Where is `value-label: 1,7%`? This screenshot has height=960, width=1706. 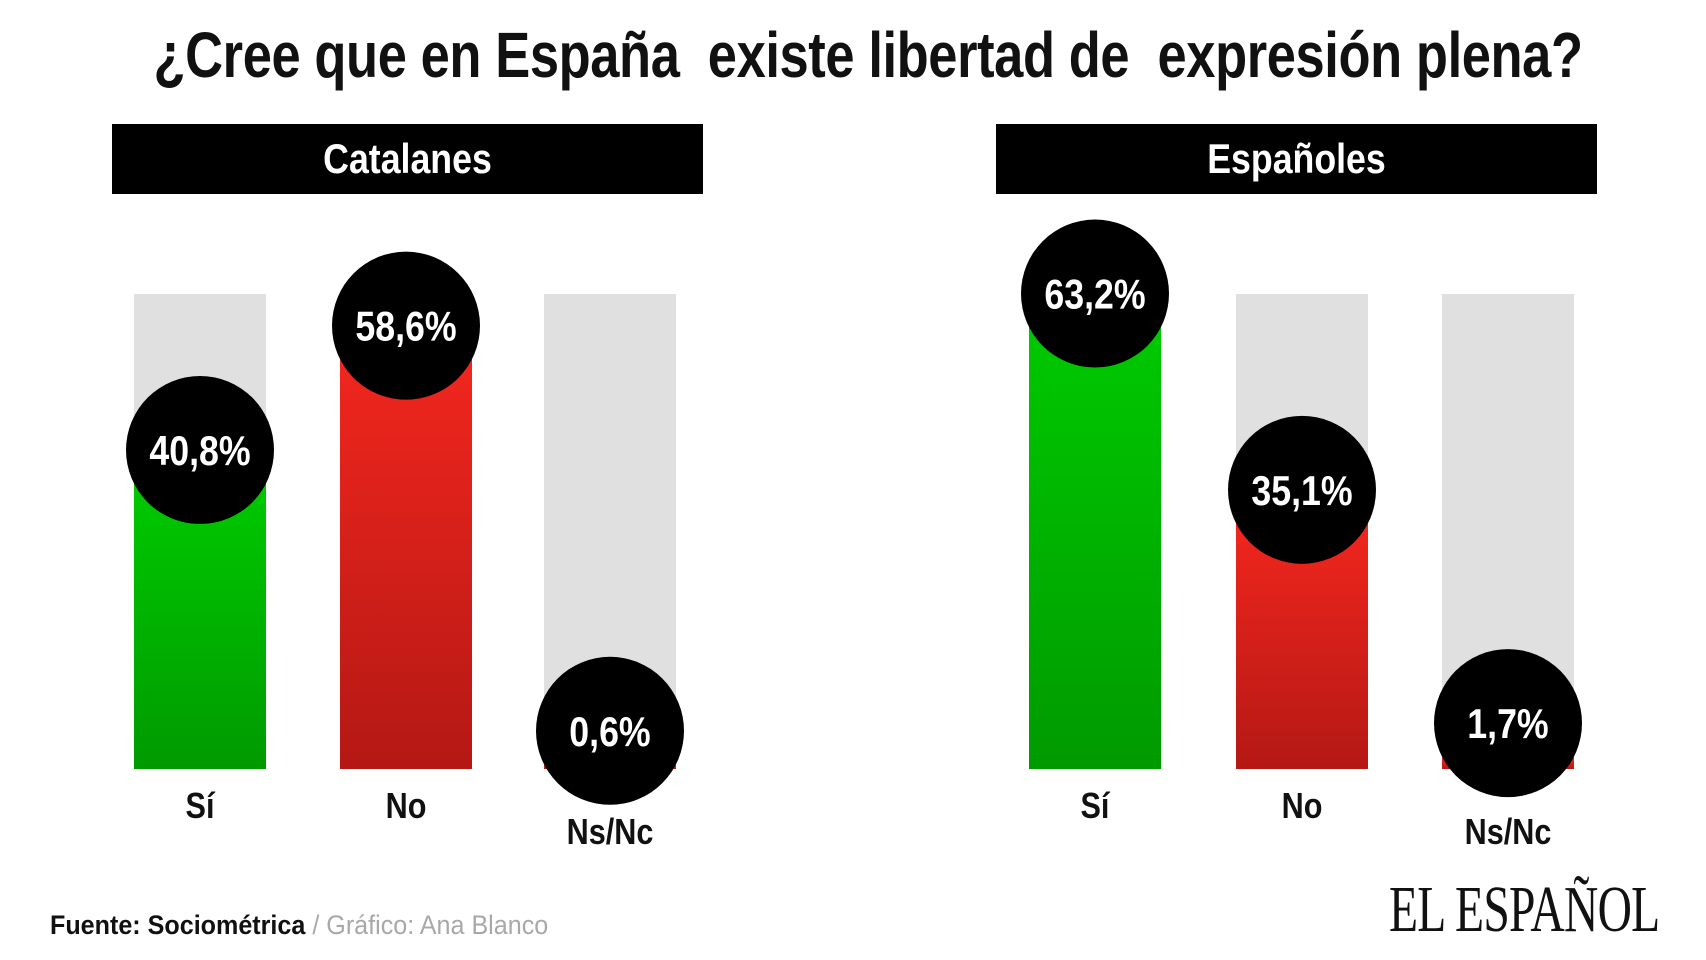
value-label: 1,7% is located at coordinates (1507, 724).